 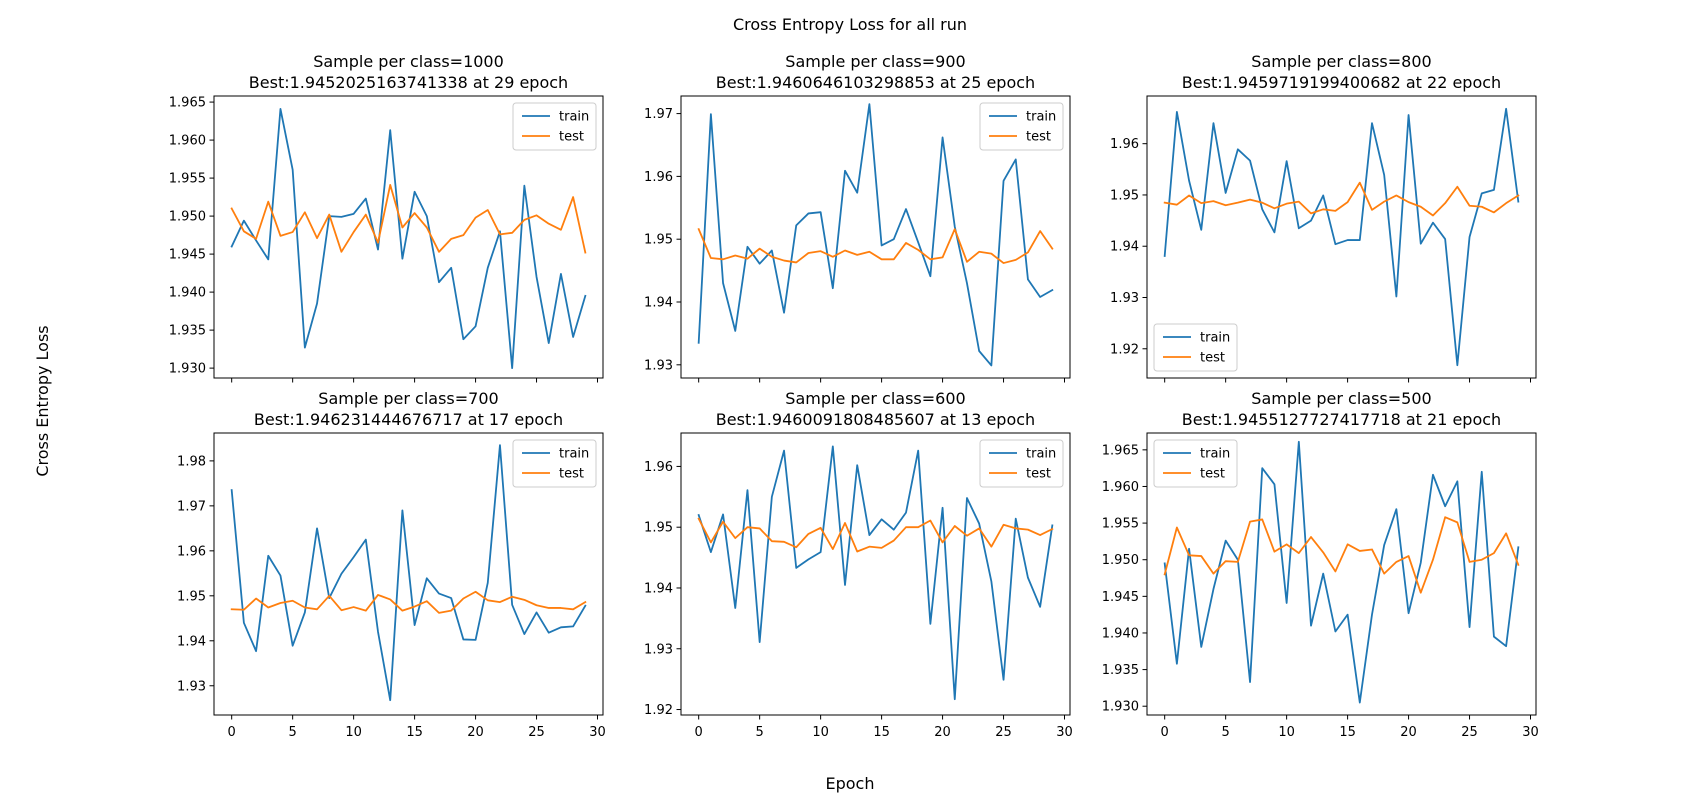 I want to click on subplot-title: Sample per class=500, so click(x=1341, y=398).